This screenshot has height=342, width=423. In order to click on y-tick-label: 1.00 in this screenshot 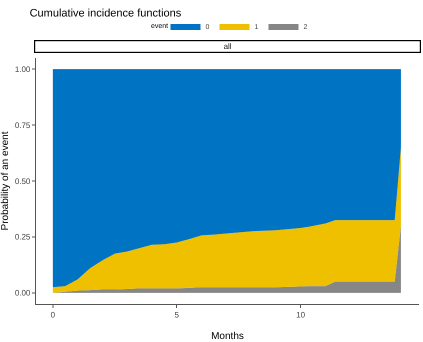, I will do `click(22, 69)`.